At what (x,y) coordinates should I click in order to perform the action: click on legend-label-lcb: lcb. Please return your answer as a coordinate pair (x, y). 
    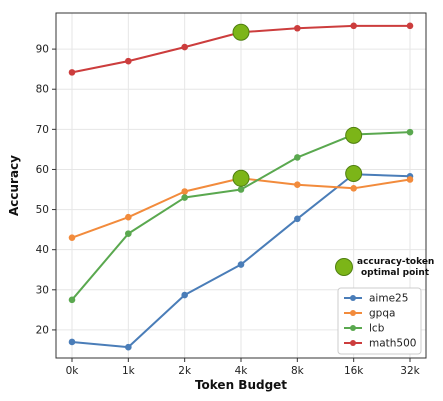
    Looking at the image, I should click on (377, 329).